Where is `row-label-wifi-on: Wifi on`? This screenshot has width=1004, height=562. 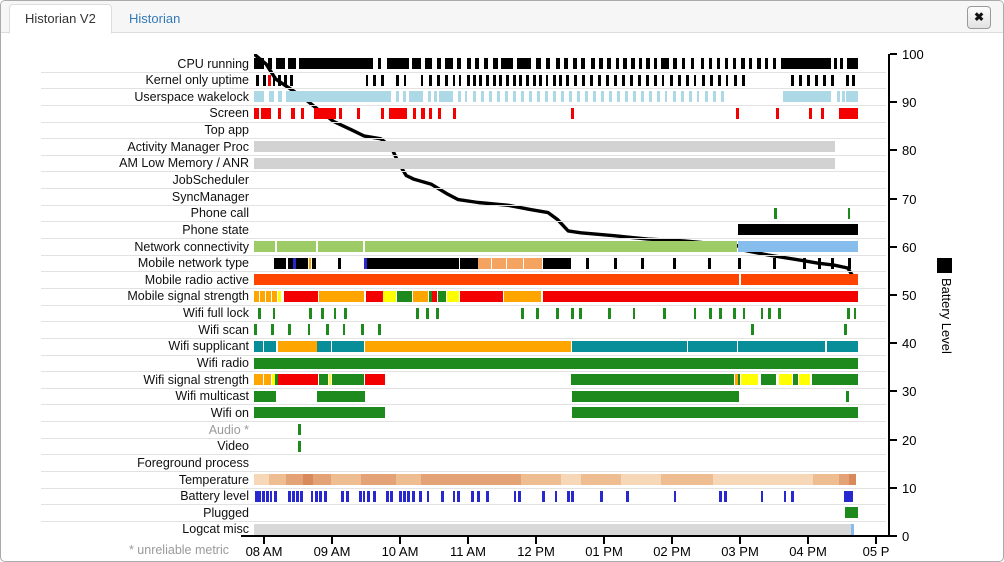 row-label-wifi-on: Wifi on is located at coordinates (229, 412).